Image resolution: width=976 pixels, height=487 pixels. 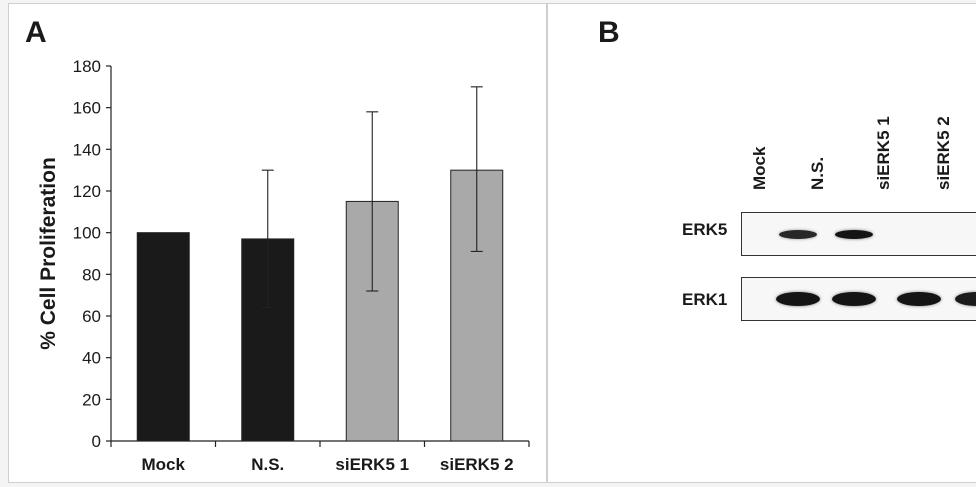 What do you see at coordinates (705, 299) in the screenshot?
I see `blot-row-label-erk1: ERK1` at bounding box center [705, 299].